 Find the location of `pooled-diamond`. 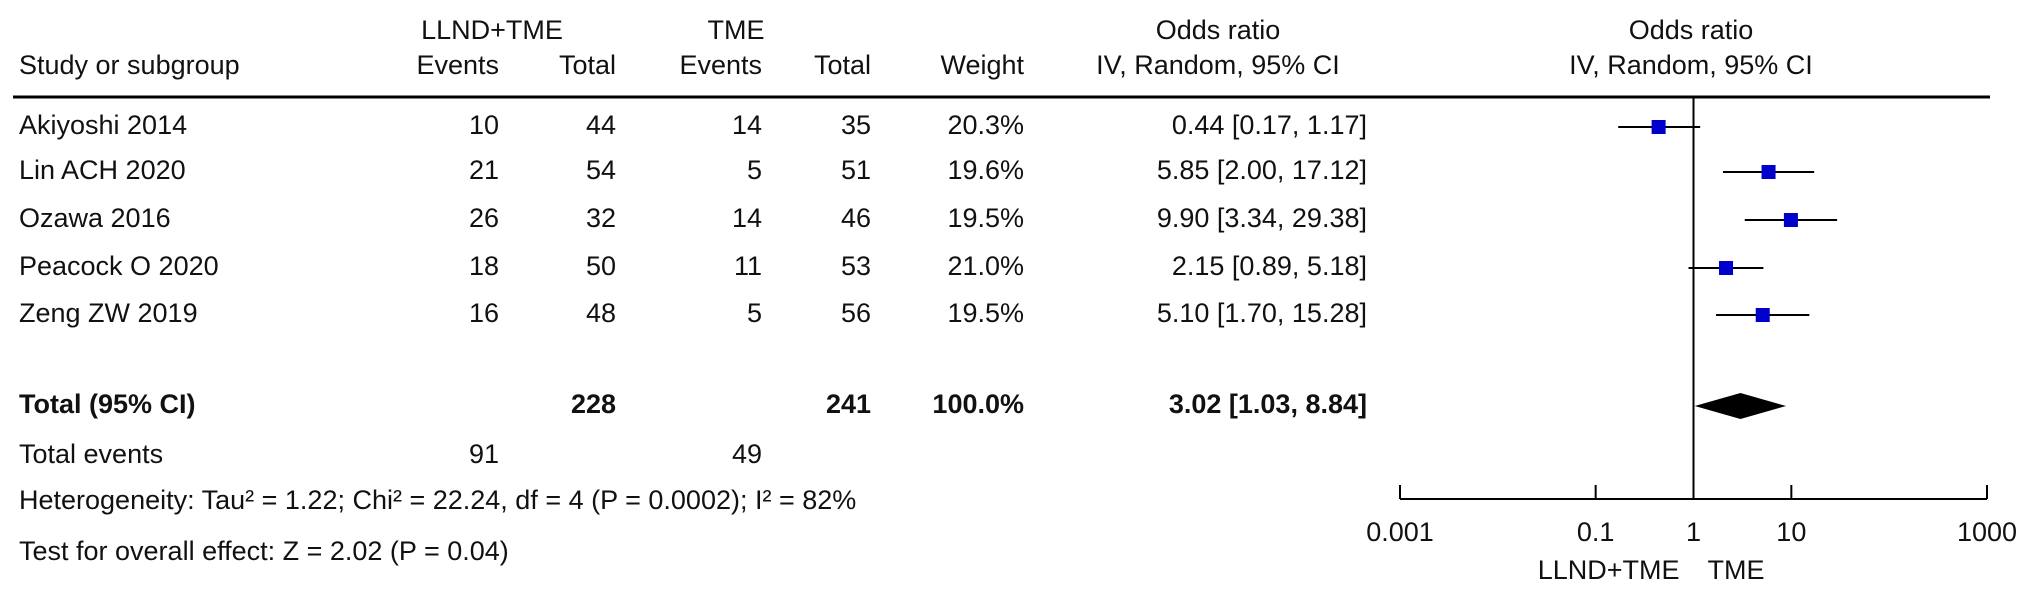

pooled-diamond is located at coordinates (1740, 406).